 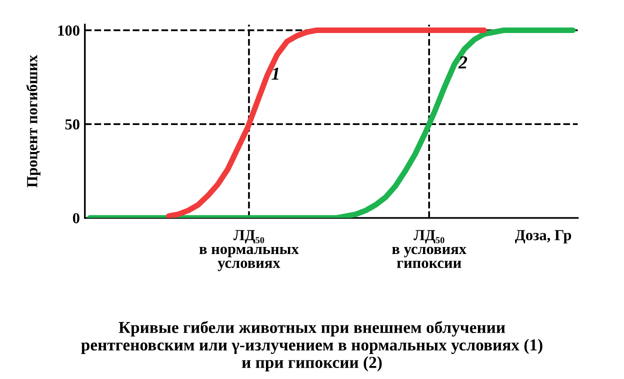 What do you see at coordinates (249, 251) in the screenshot?
I see `text: ЛД₅₀ в нормальных условиях` at bounding box center [249, 251].